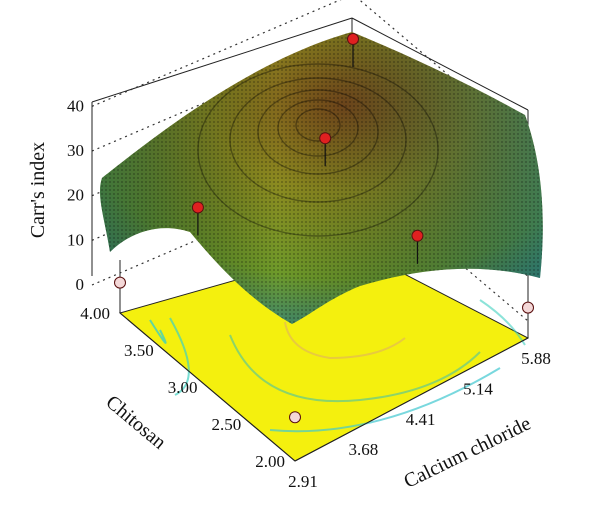 The height and width of the screenshot is (525, 600). I want to click on x-tick-label: 3.68, so click(364, 449).